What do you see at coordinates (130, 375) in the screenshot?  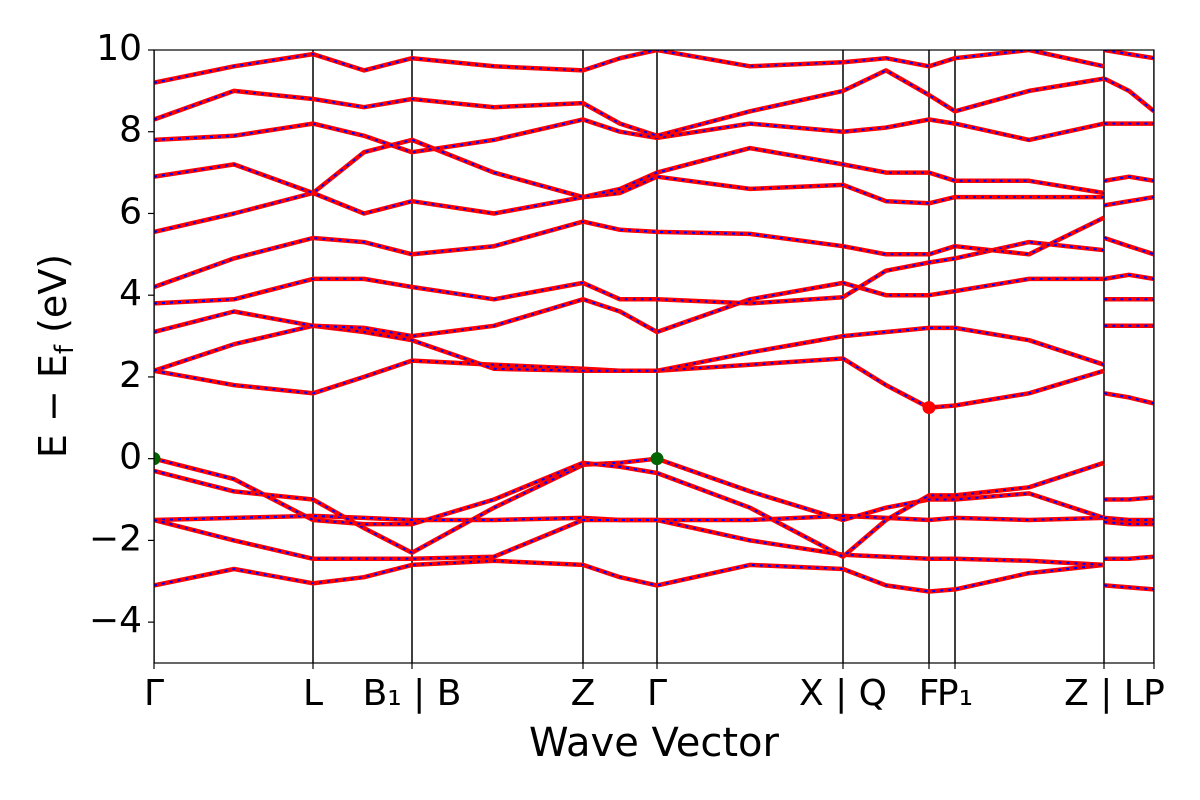 I see `y-tick-label: 2` at bounding box center [130, 375].